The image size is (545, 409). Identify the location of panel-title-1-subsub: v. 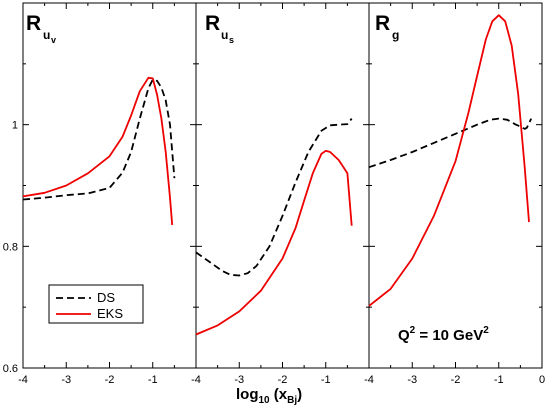
(53, 40).